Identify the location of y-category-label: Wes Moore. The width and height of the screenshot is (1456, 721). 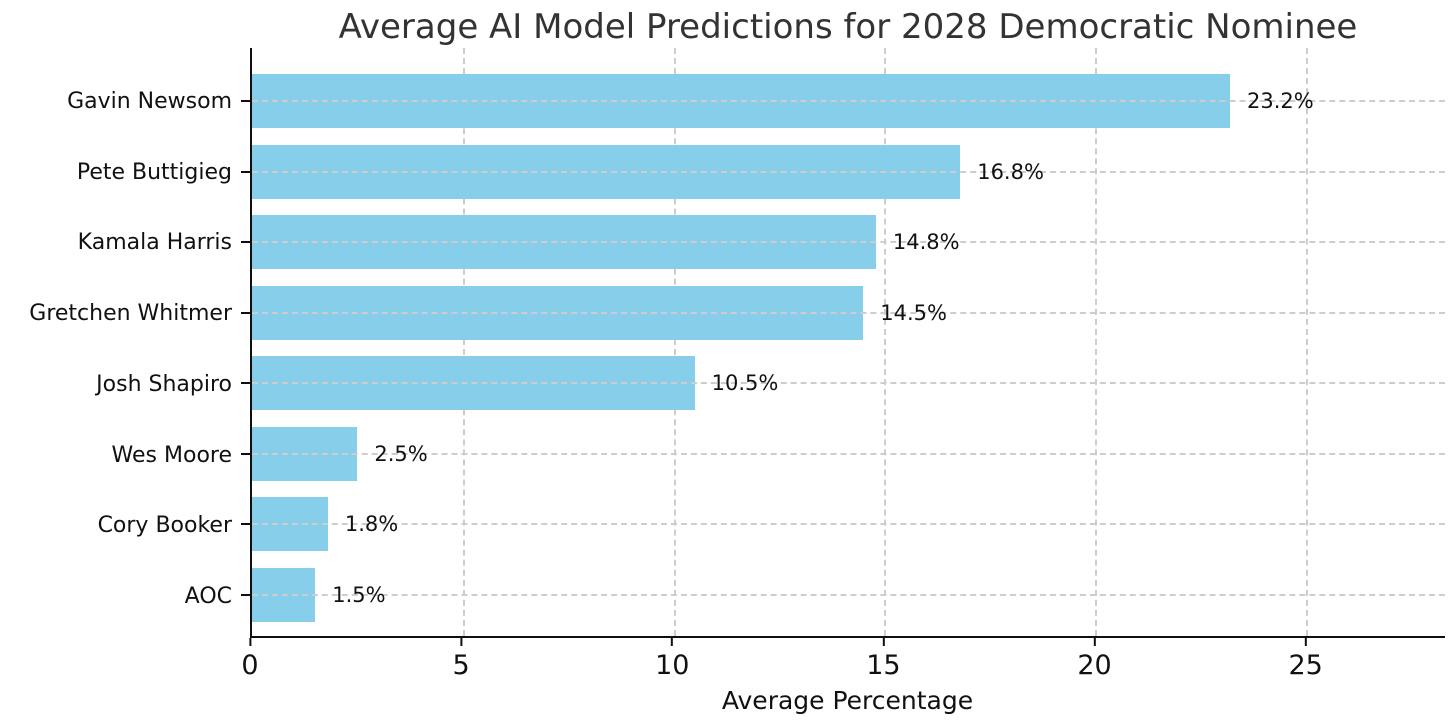
(171, 455).